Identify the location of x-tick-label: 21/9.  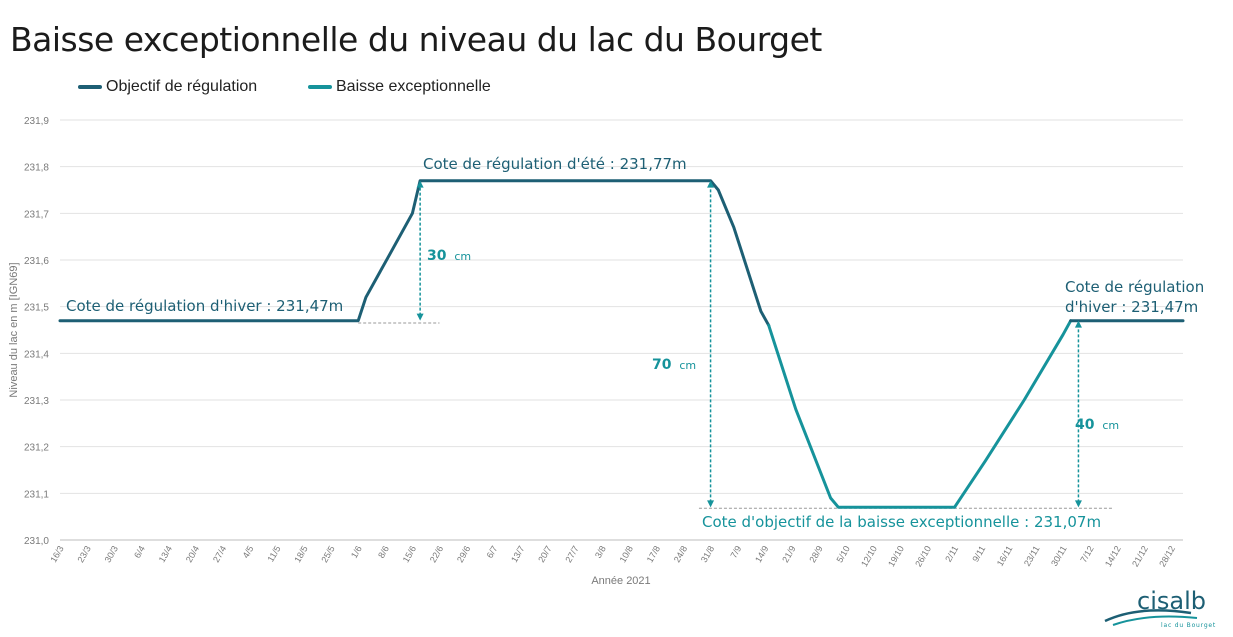
(788, 554).